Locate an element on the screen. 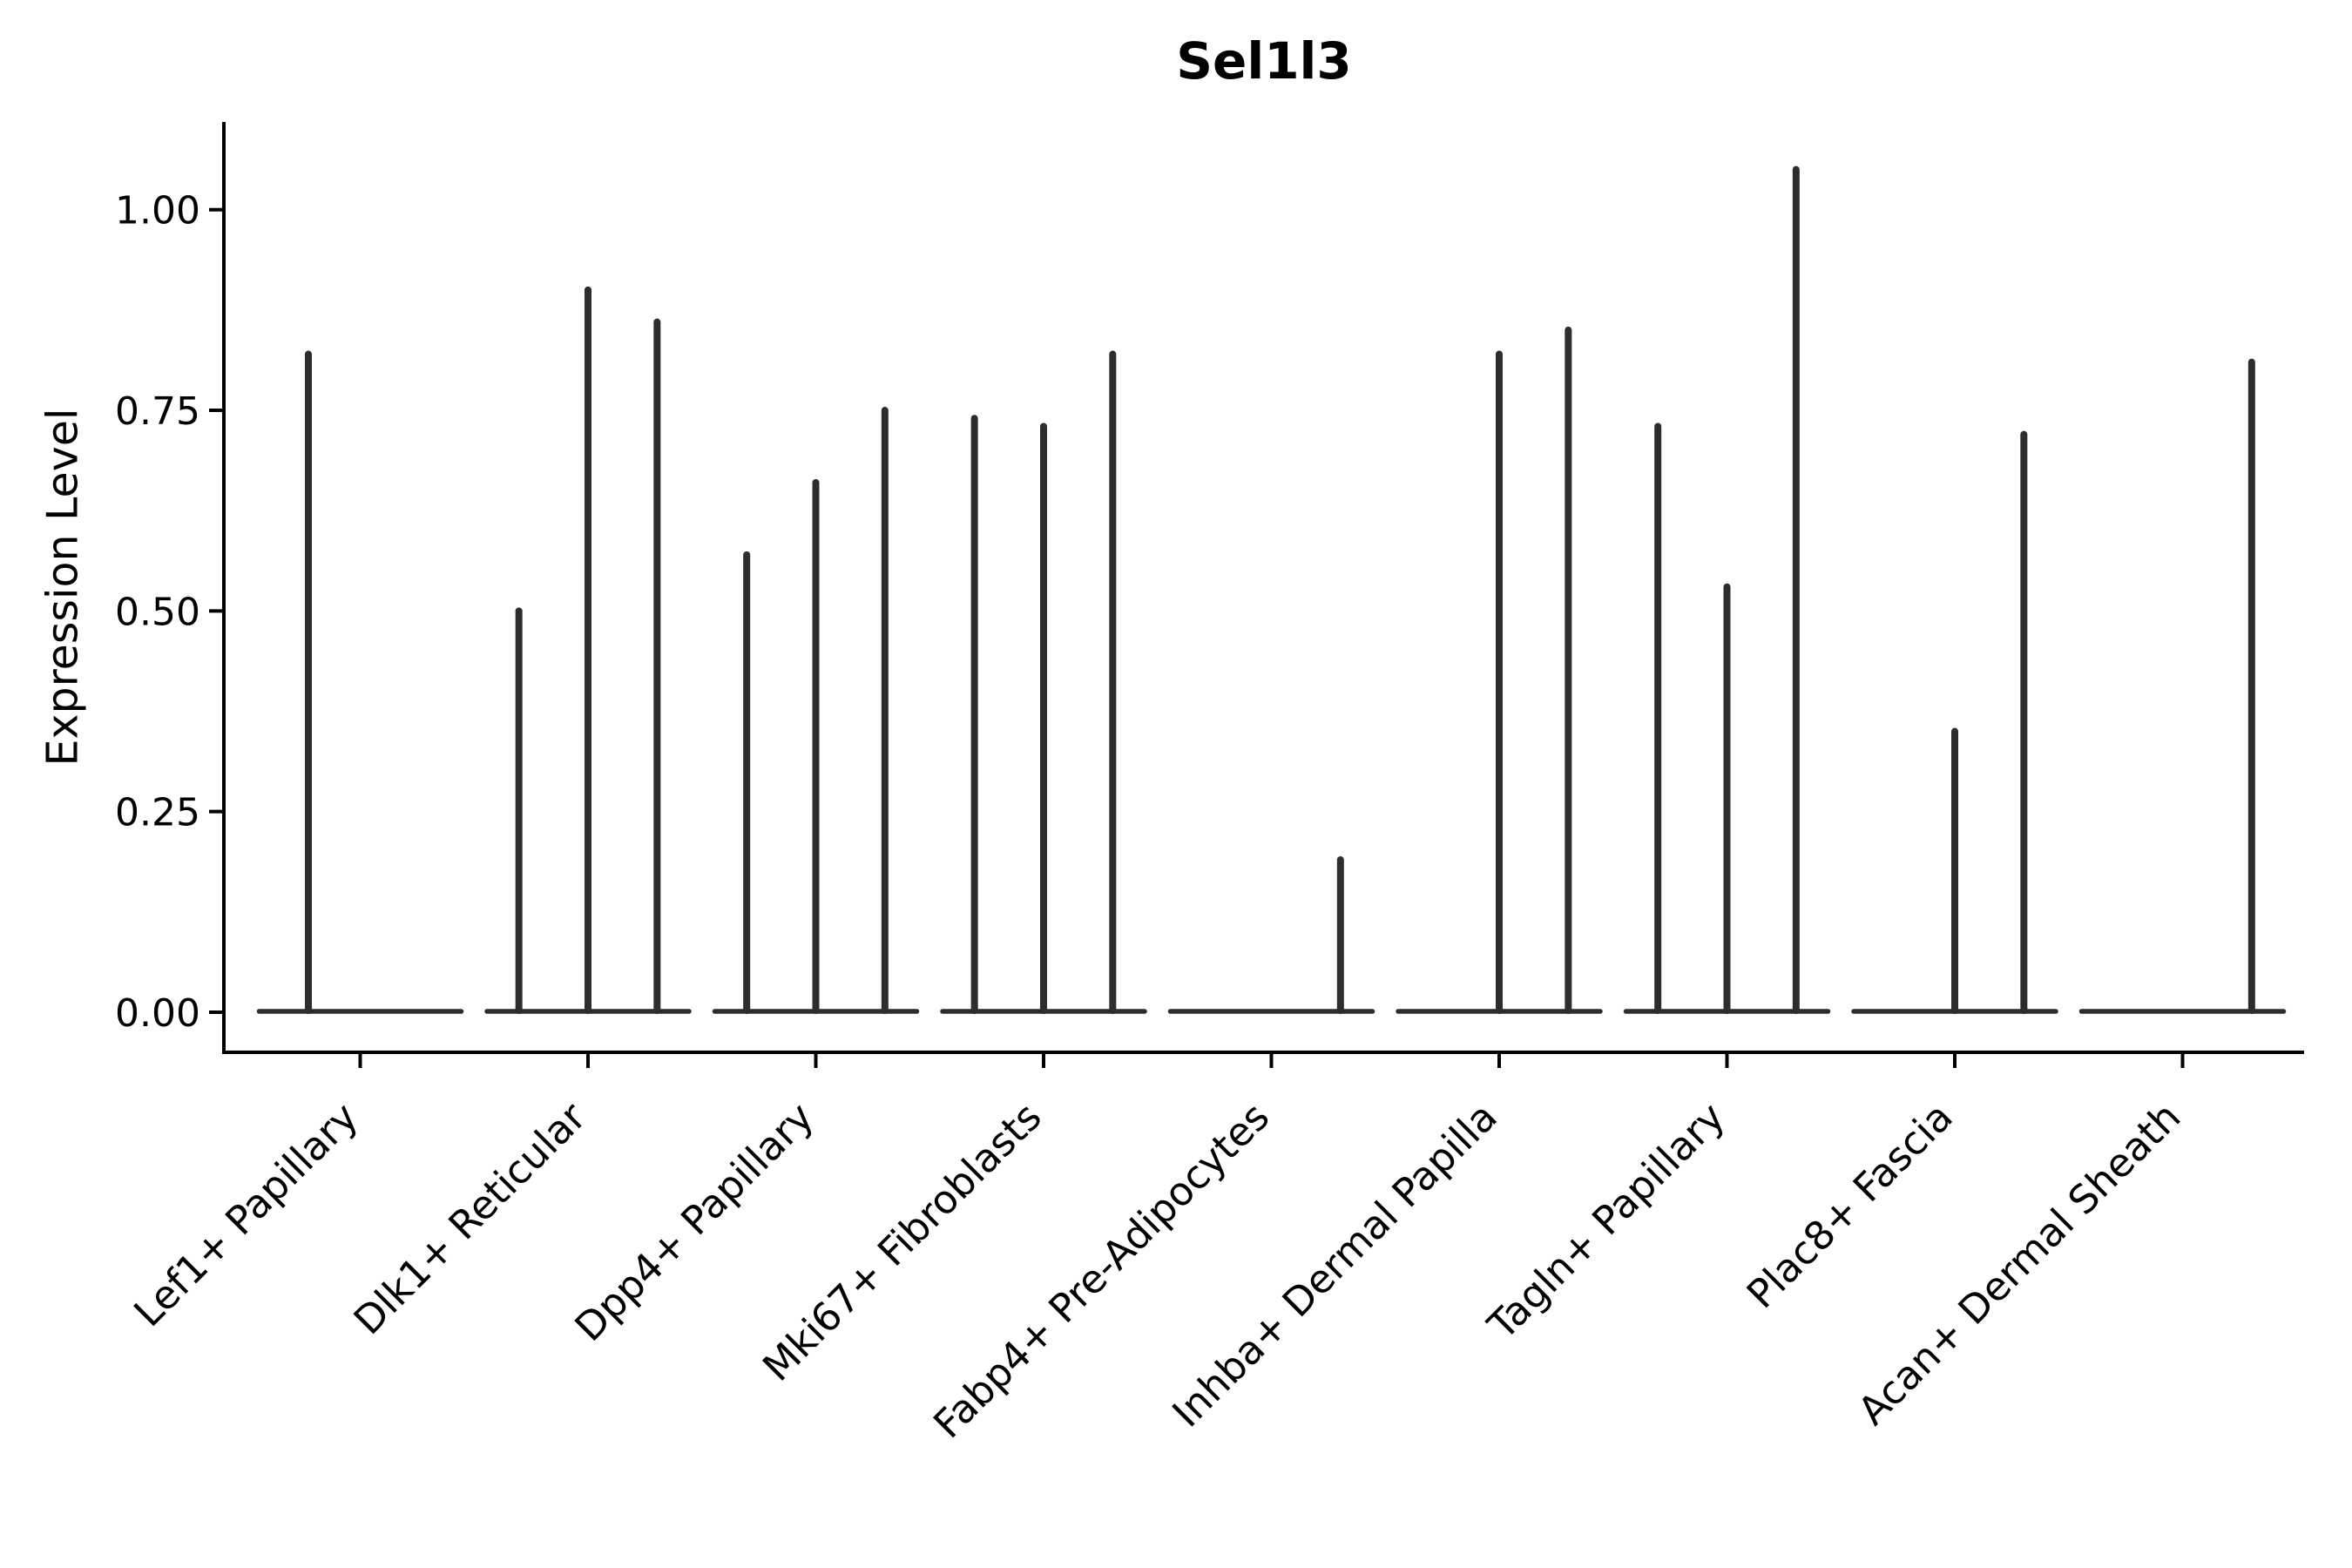 This screenshot has height=1568, width=2352. x-tick-label: Plac8+ Fascia is located at coordinates (1850, 1205).